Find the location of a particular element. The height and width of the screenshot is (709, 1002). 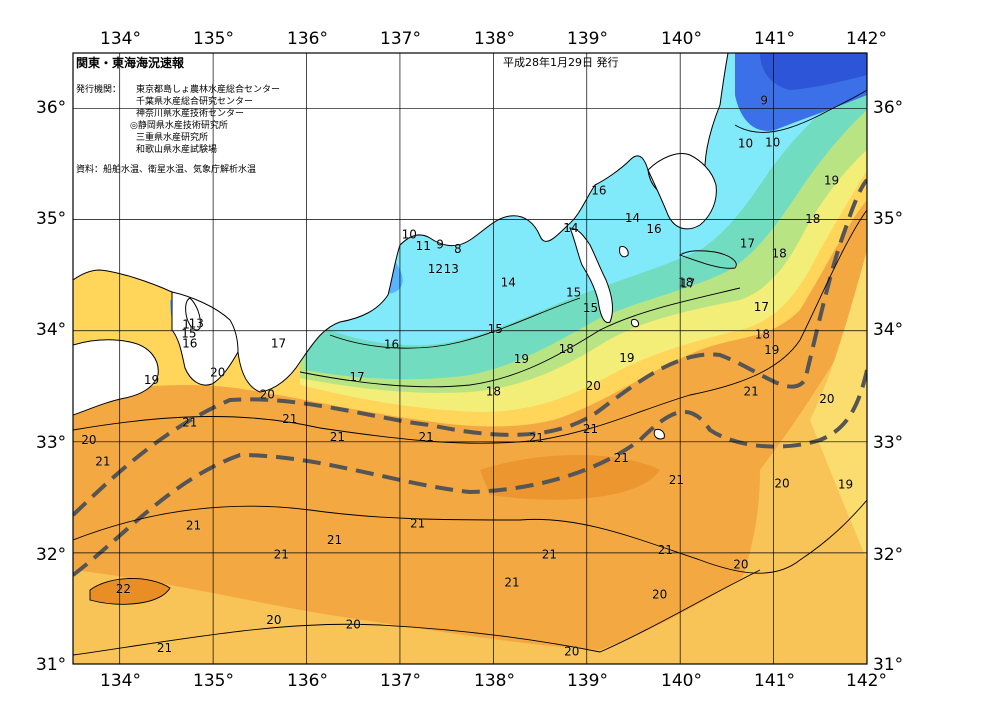

land-hachijo is located at coordinates (659, 434).